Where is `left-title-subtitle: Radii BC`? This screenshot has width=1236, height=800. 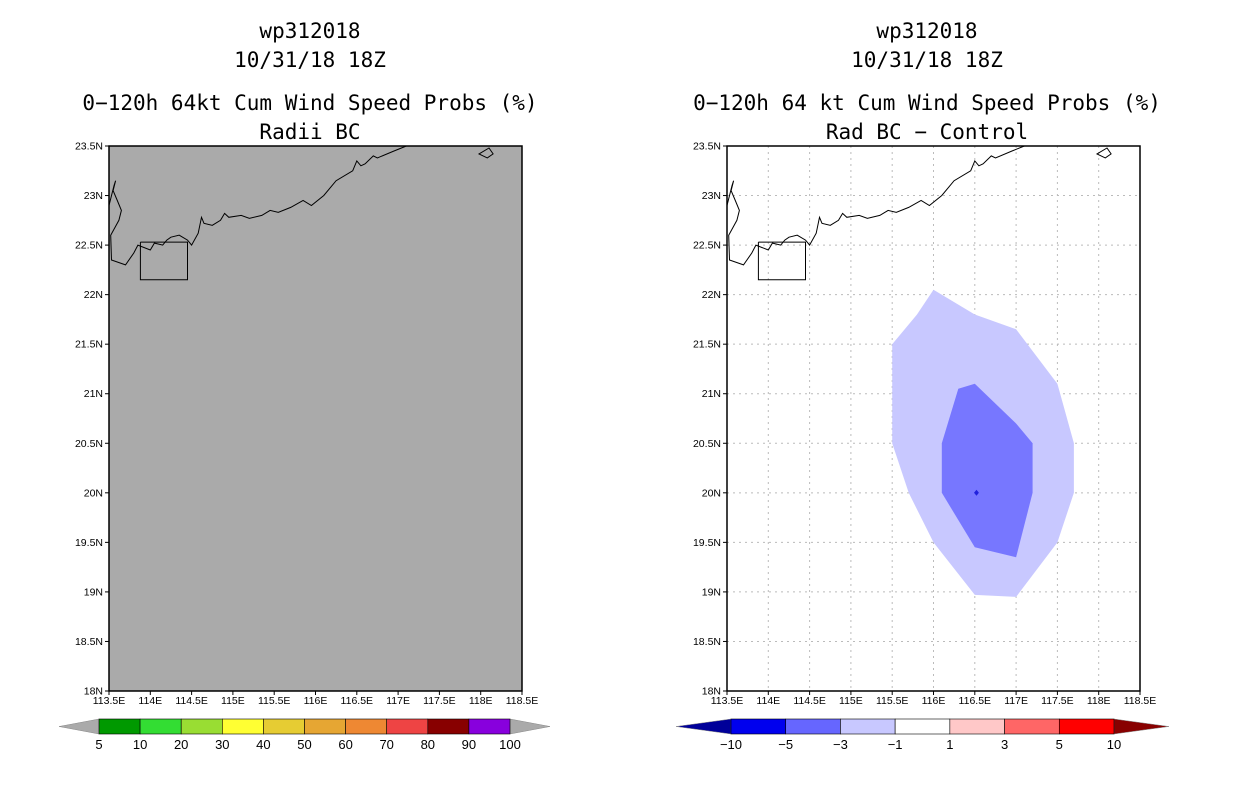 left-title-subtitle: Radii BC is located at coordinates (309, 132).